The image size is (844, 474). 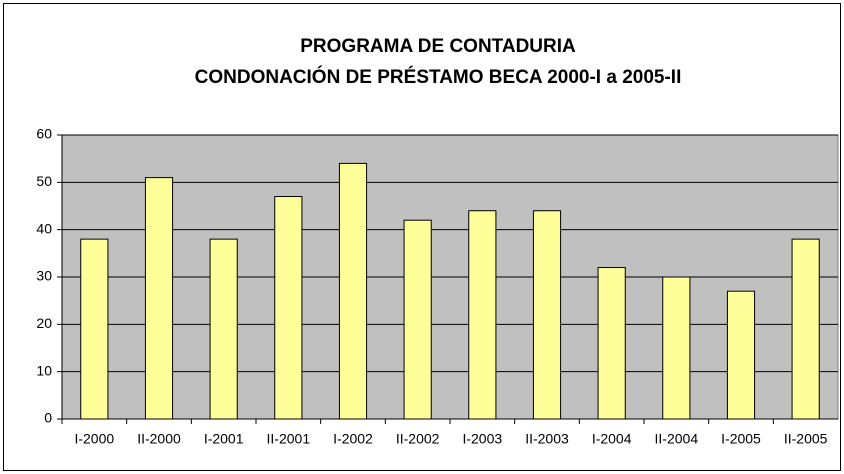 What do you see at coordinates (48, 418) in the screenshot?
I see `y-tick-label: 0` at bounding box center [48, 418].